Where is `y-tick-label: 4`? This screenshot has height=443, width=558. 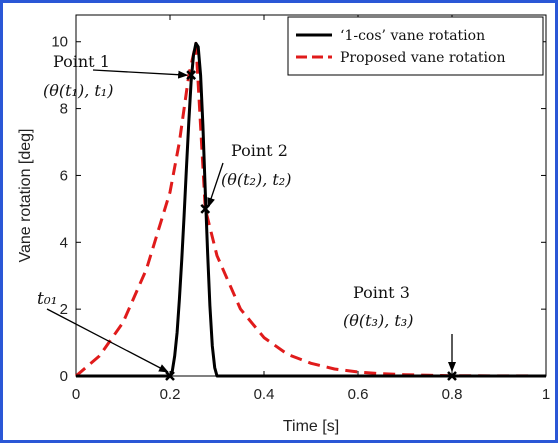
y-tick-label: 4 is located at coordinates (64, 242).